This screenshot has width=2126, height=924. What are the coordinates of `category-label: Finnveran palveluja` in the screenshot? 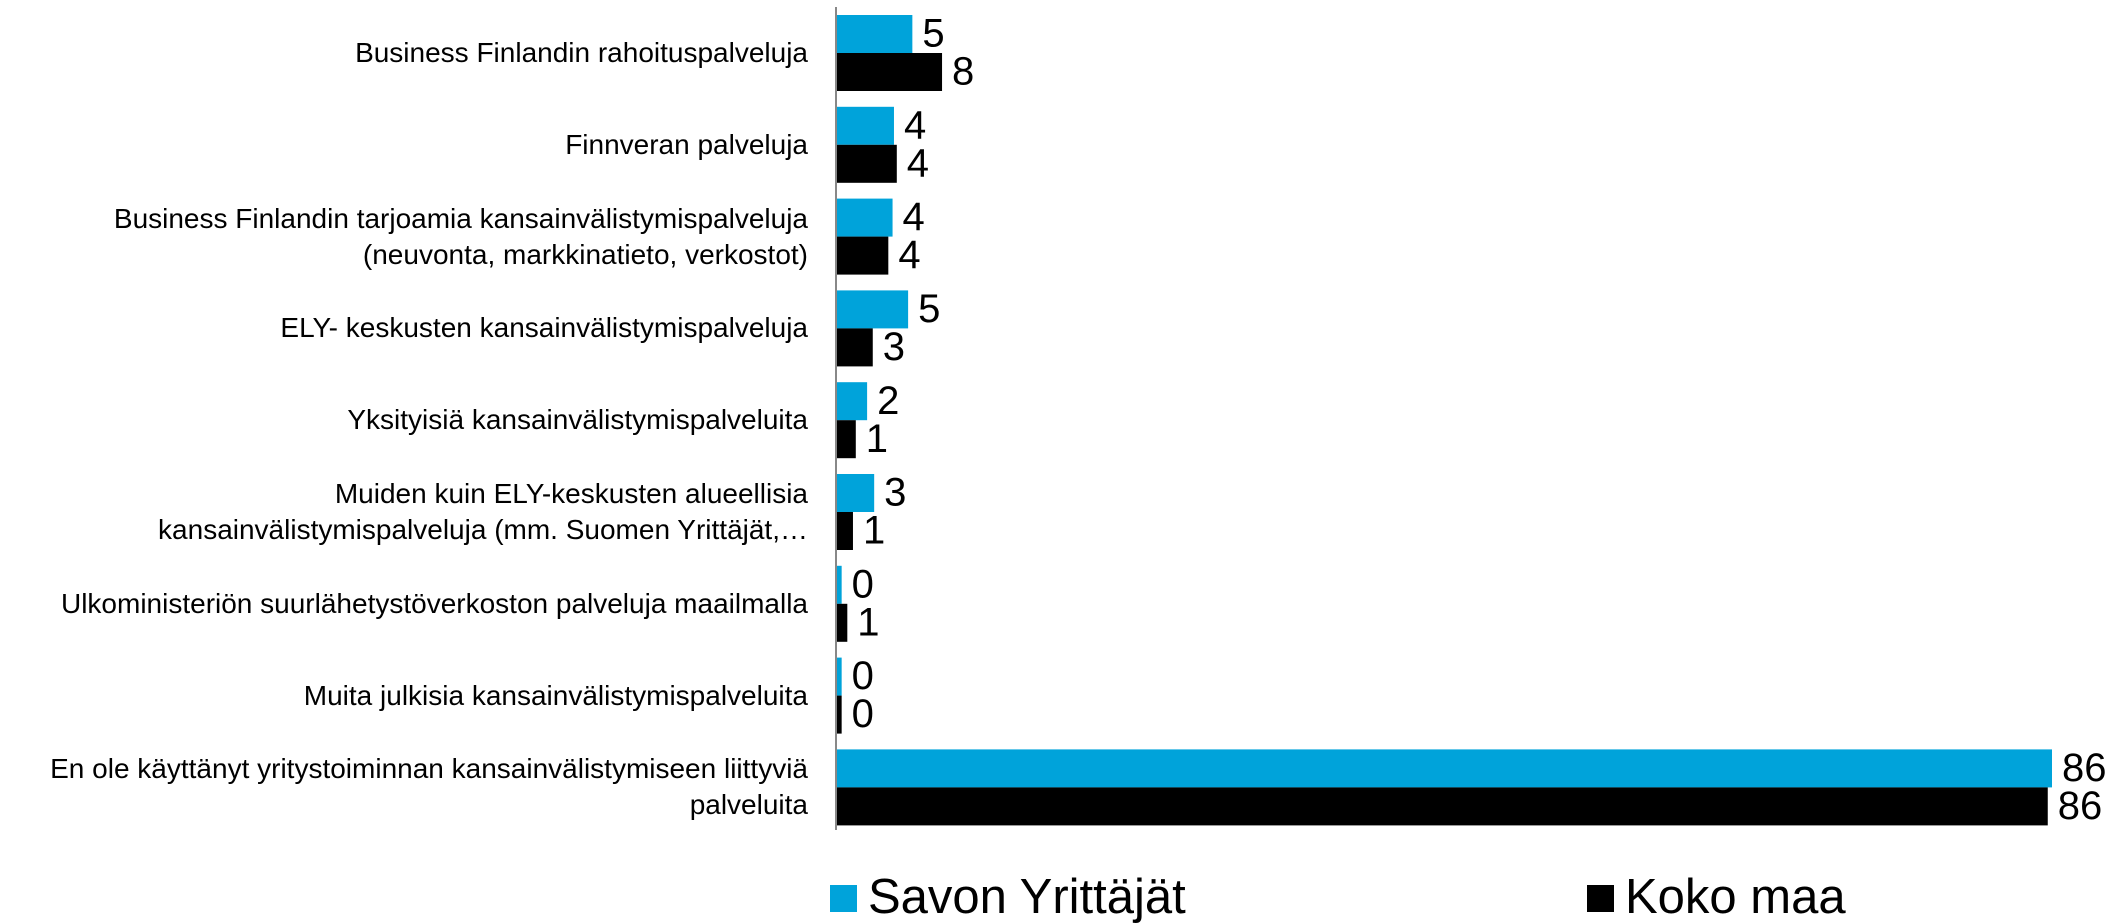 It's located at (686, 144).